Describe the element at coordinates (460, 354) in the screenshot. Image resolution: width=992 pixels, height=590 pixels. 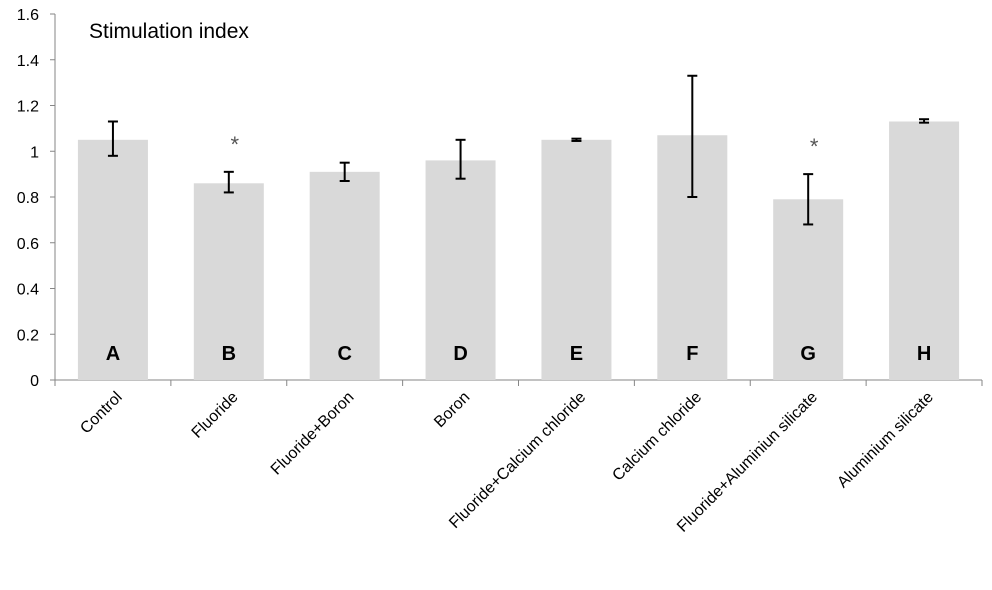
I see `bar-letter-label: D` at that location.